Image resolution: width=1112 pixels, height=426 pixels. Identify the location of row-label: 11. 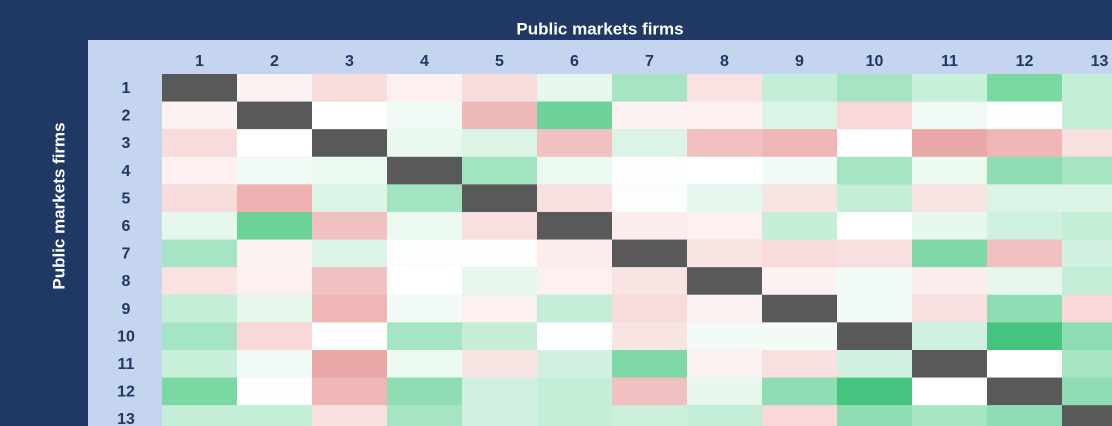
(126, 364).